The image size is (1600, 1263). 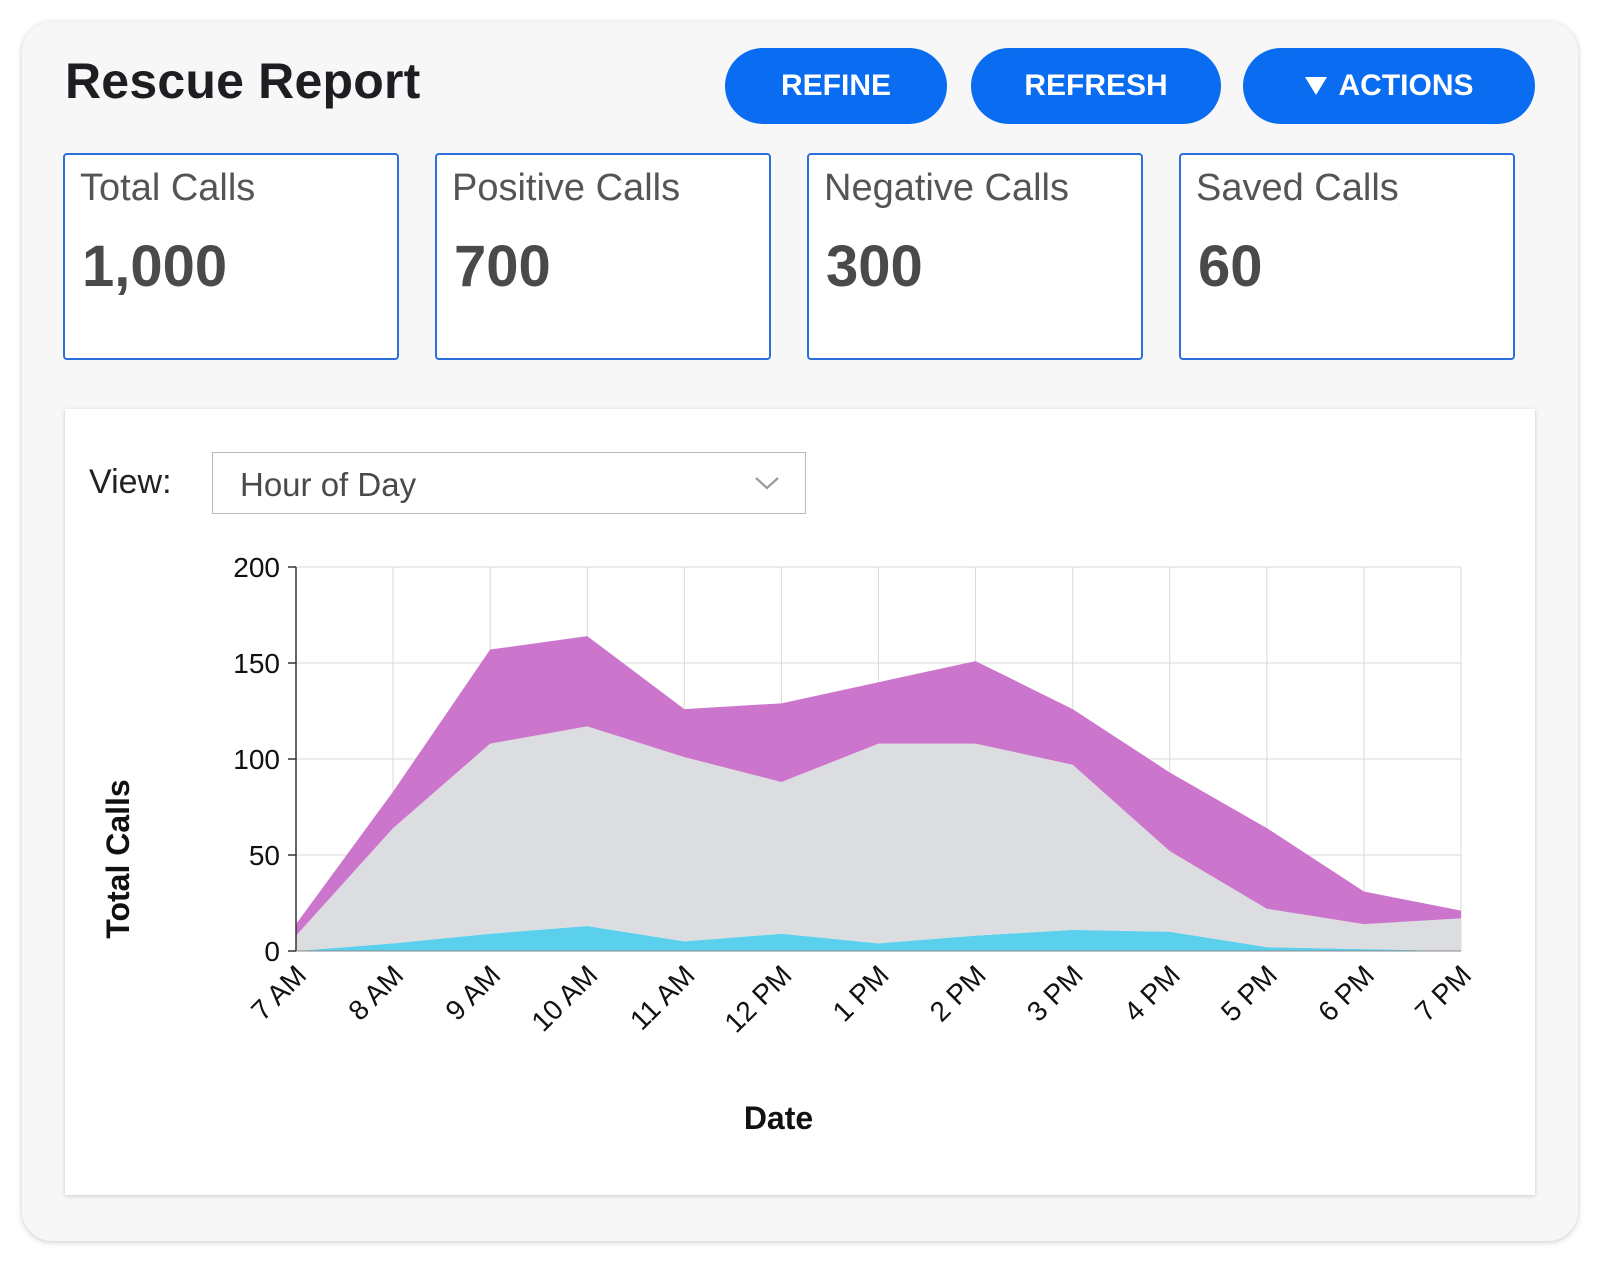 I want to click on x-tick-label: 7 AM, so click(x=278, y=992).